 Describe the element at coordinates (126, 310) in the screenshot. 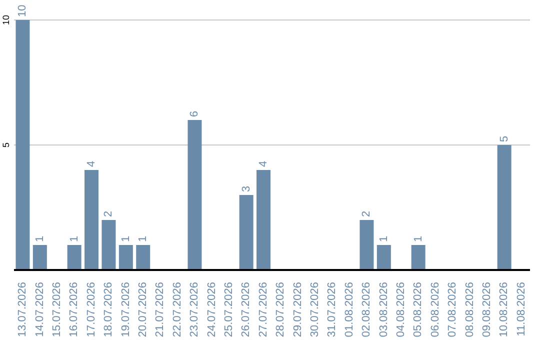

I see `x-tick-label: 19.07.2026` at that location.